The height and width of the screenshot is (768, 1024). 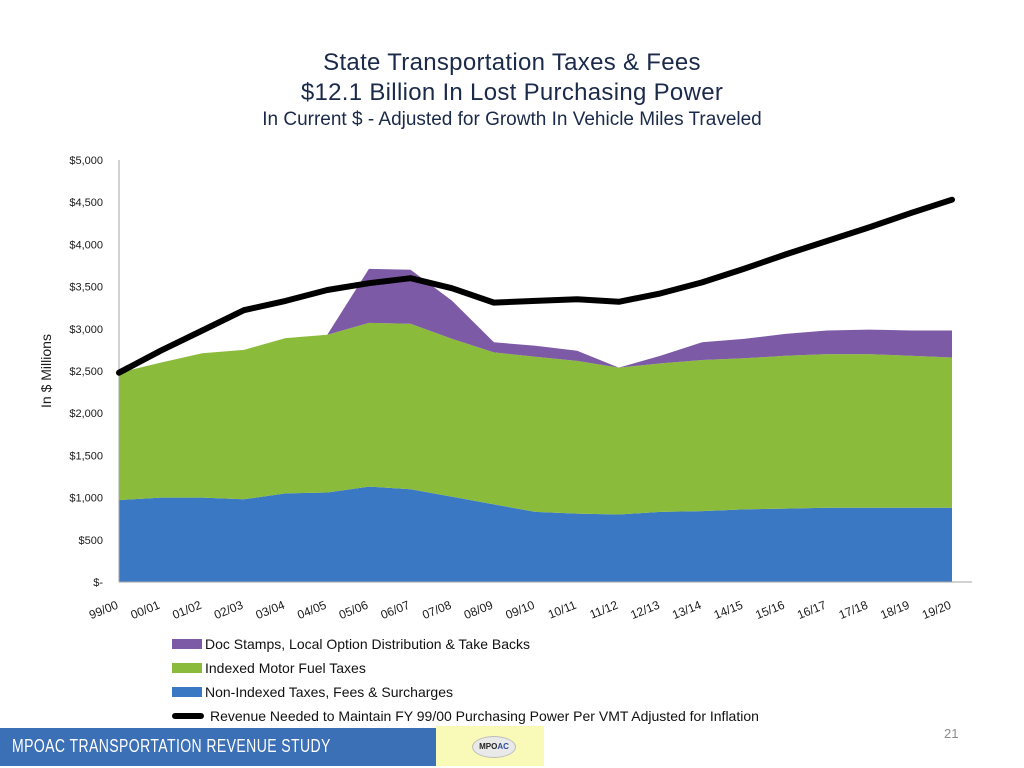 What do you see at coordinates (86, 245) in the screenshot?
I see `y-tick-label: $4,000` at bounding box center [86, 245].